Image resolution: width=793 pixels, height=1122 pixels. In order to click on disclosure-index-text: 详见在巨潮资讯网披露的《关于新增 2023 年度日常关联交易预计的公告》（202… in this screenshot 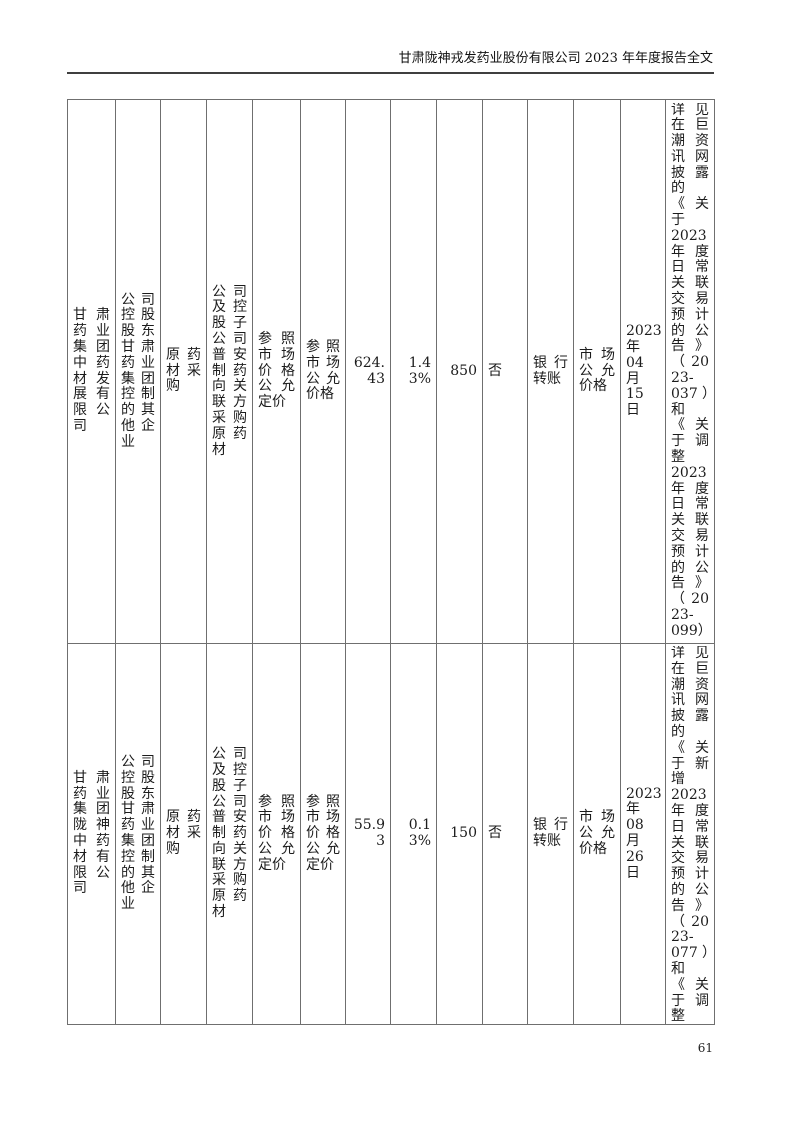, I will do `click(690, 834)`.